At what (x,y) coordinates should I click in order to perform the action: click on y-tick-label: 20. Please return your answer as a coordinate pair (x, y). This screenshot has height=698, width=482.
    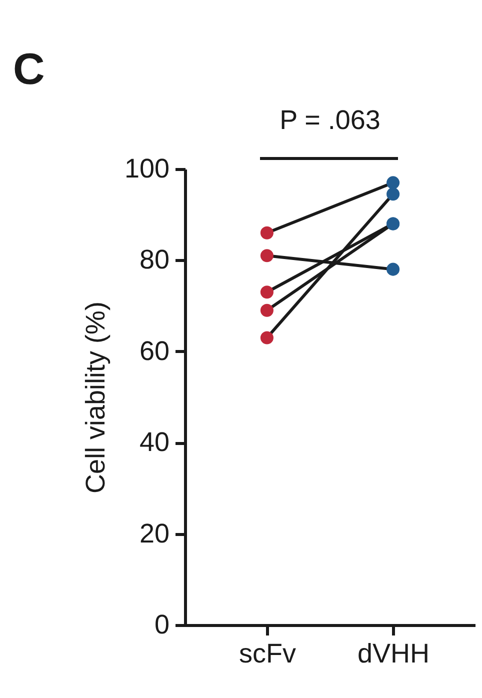
    Looking at the image, I should click on (154, 533).